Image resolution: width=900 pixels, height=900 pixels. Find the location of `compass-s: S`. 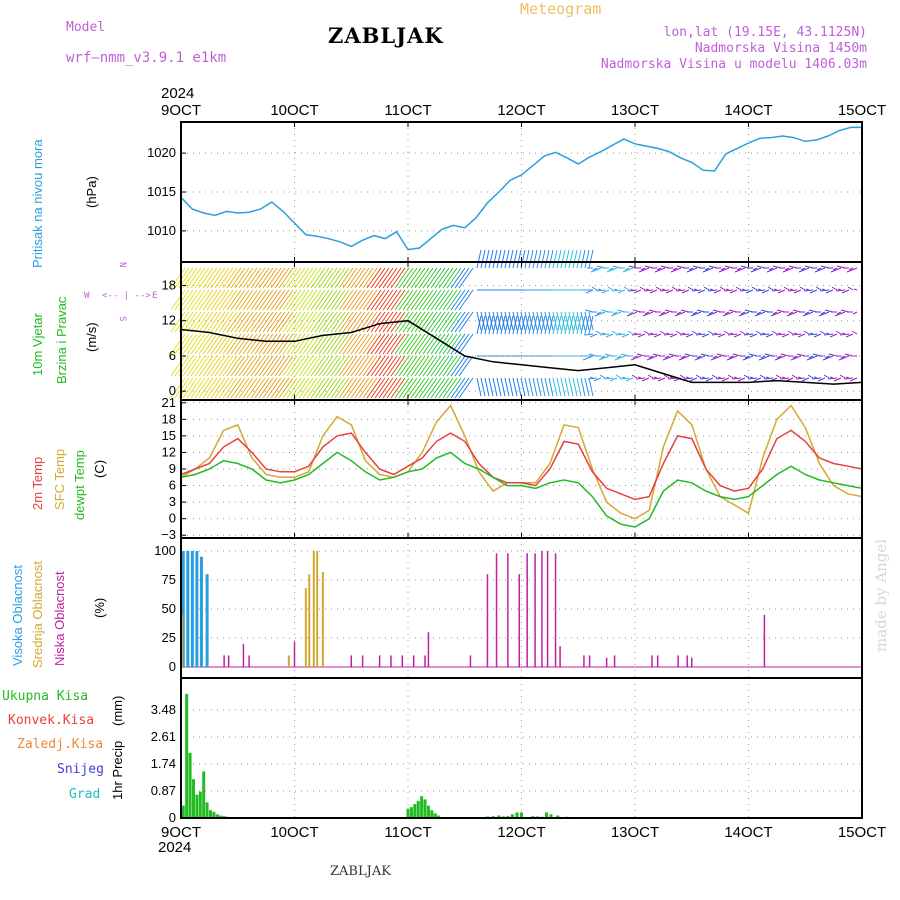

compass-s: S is located at coordinates (122, 318).